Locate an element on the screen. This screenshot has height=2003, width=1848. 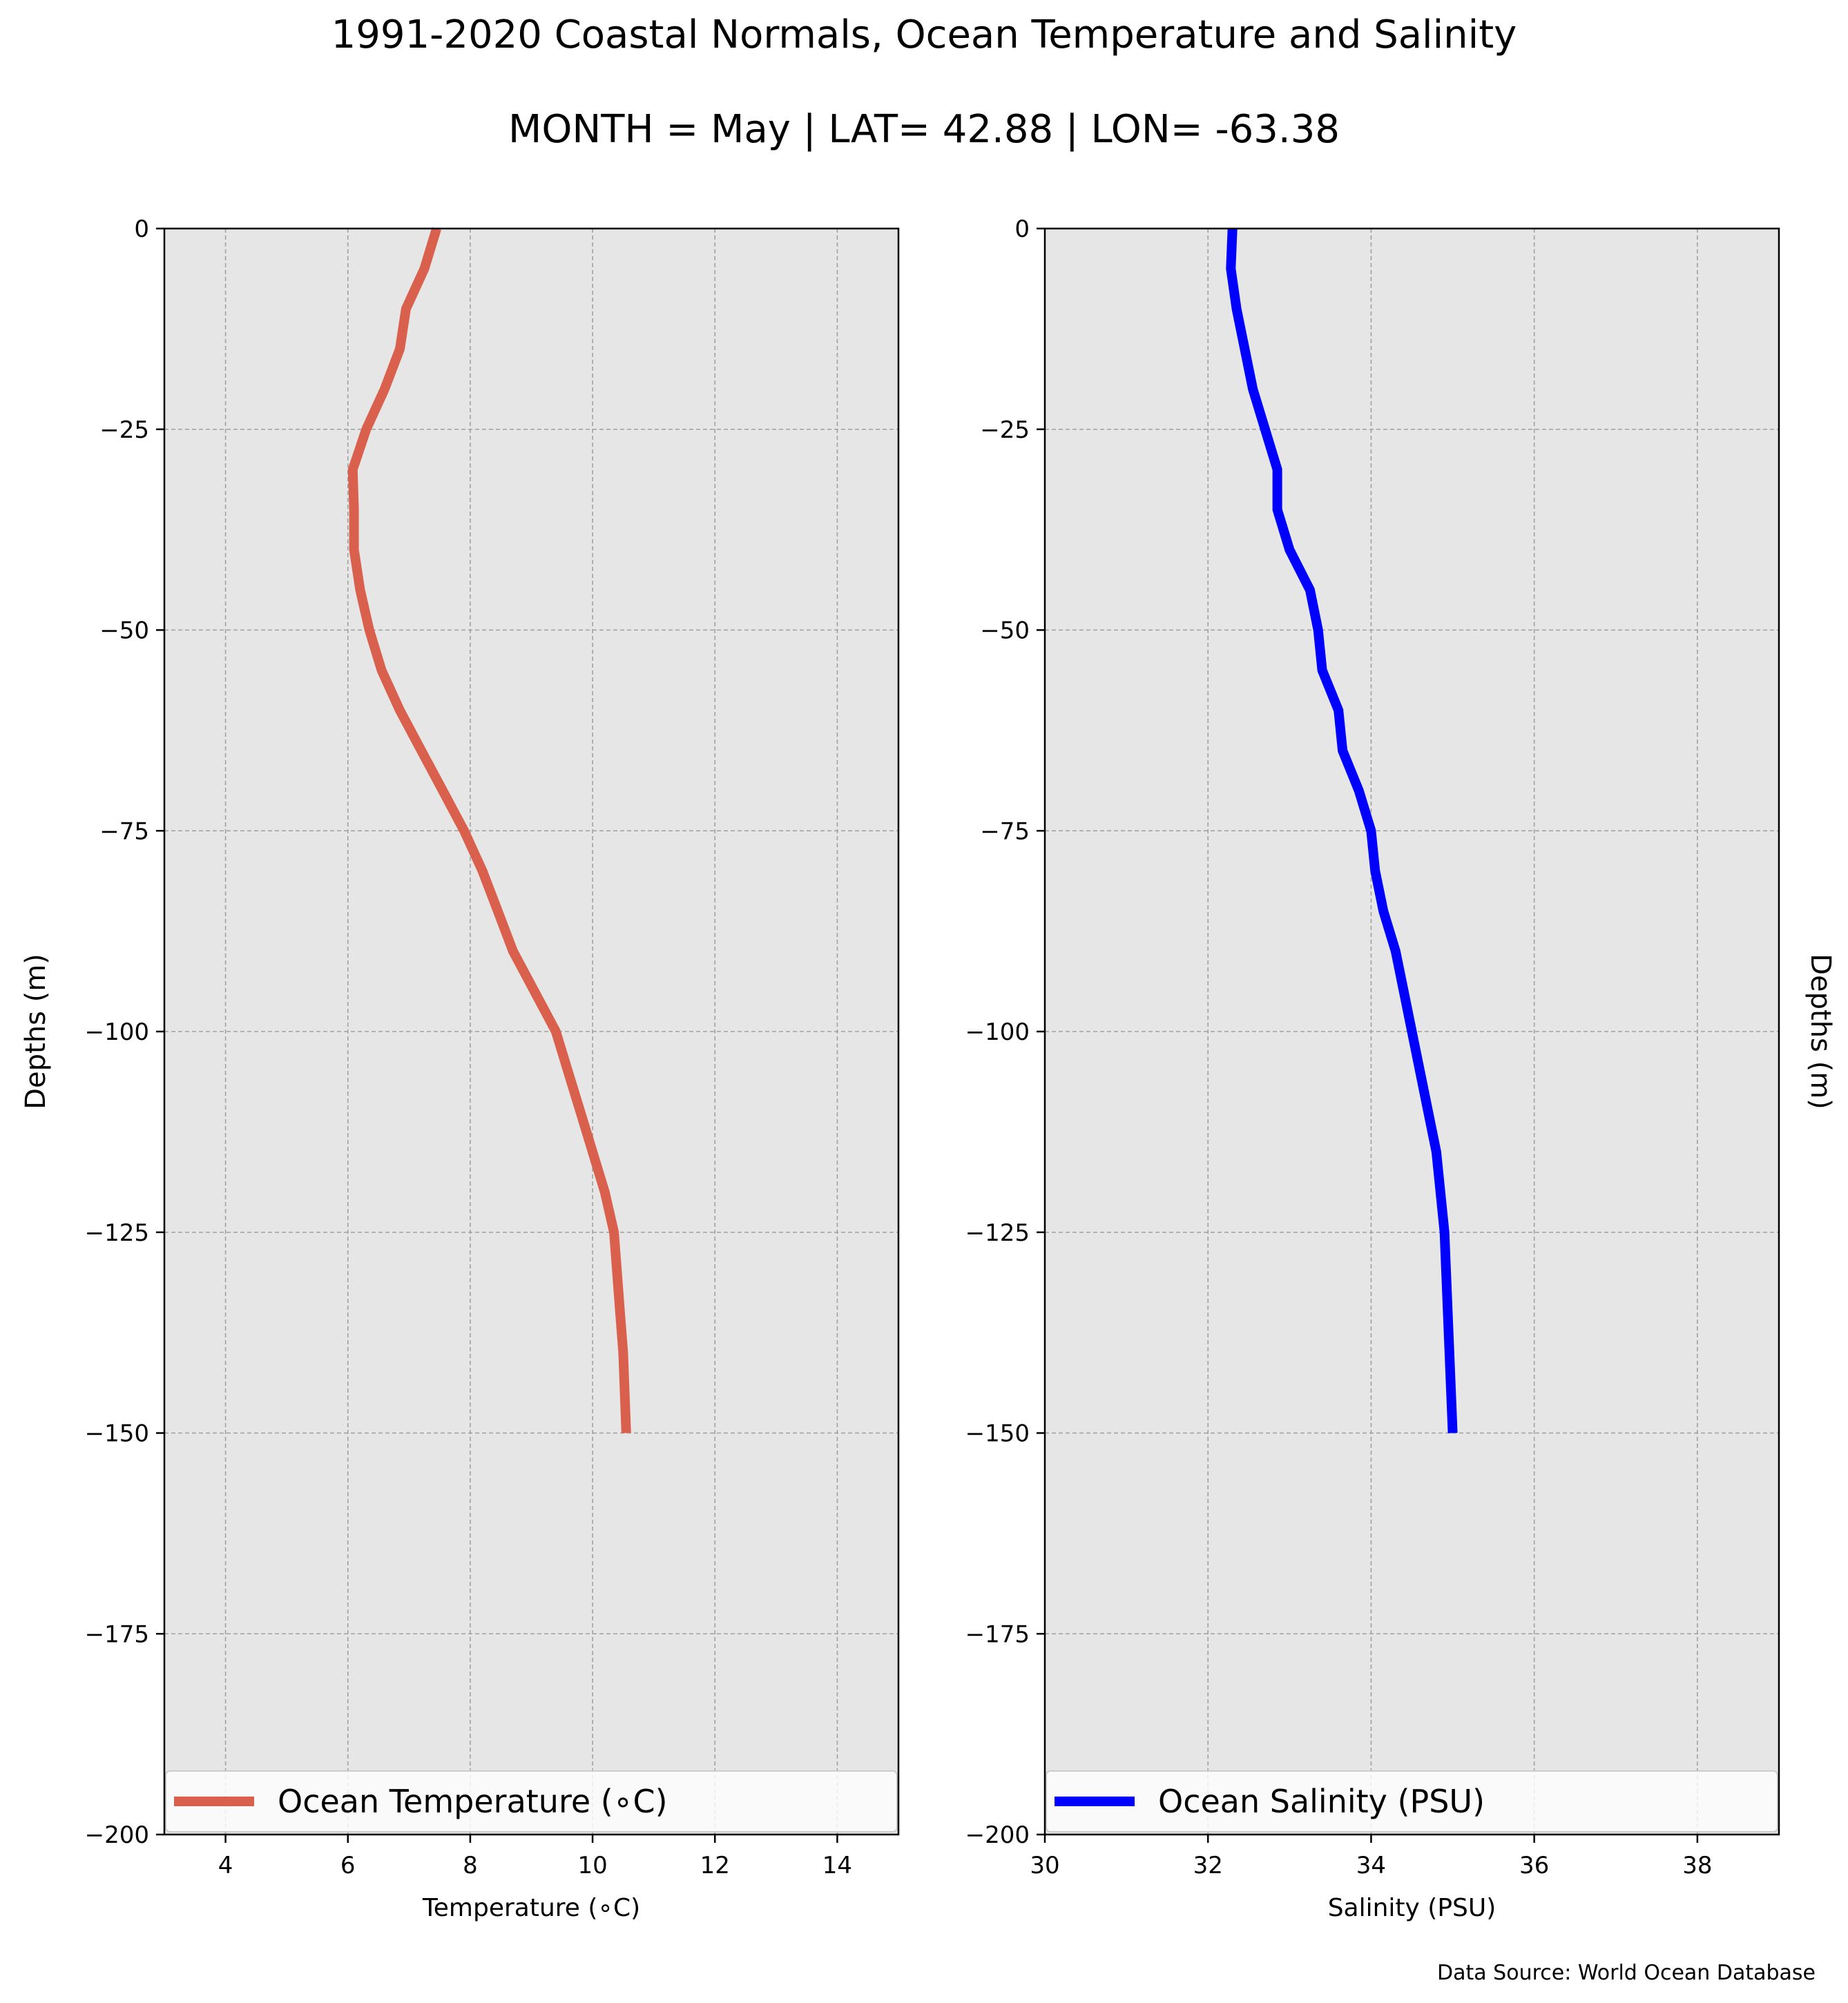
x-tick-label: 38 is located at coordinates (1697, 1865).